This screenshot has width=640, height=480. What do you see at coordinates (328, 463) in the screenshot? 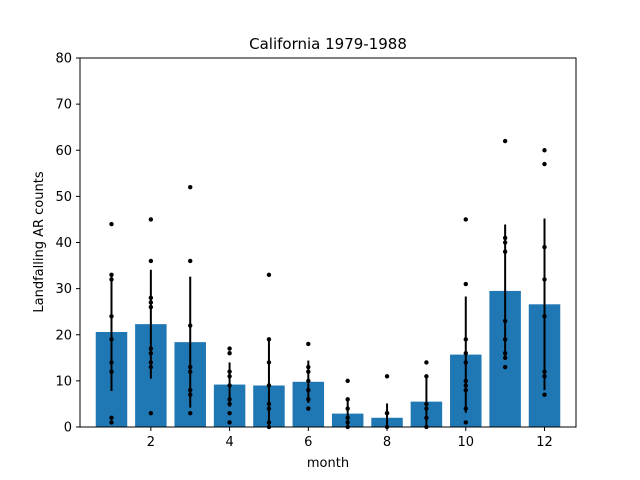
I see `x-axis-label: month` at bounding box center [328, 463].